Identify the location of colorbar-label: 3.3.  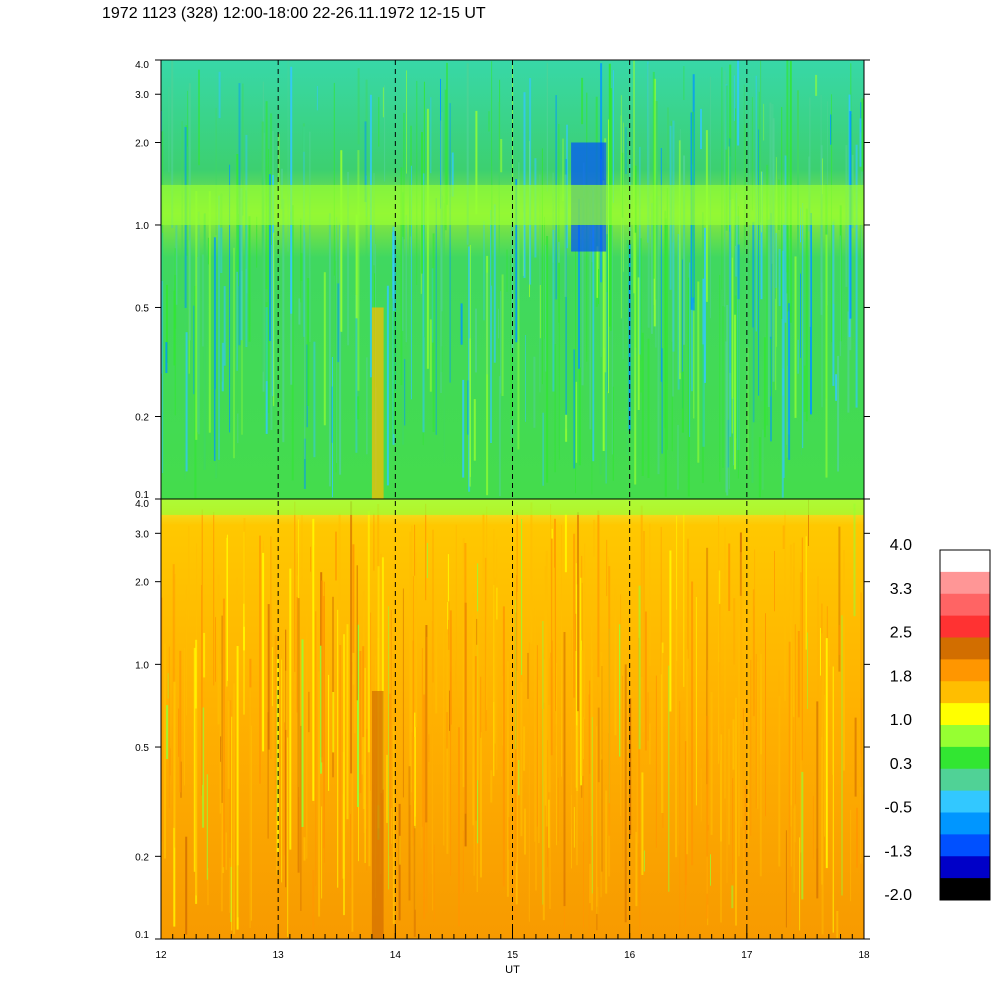
(901, 589).